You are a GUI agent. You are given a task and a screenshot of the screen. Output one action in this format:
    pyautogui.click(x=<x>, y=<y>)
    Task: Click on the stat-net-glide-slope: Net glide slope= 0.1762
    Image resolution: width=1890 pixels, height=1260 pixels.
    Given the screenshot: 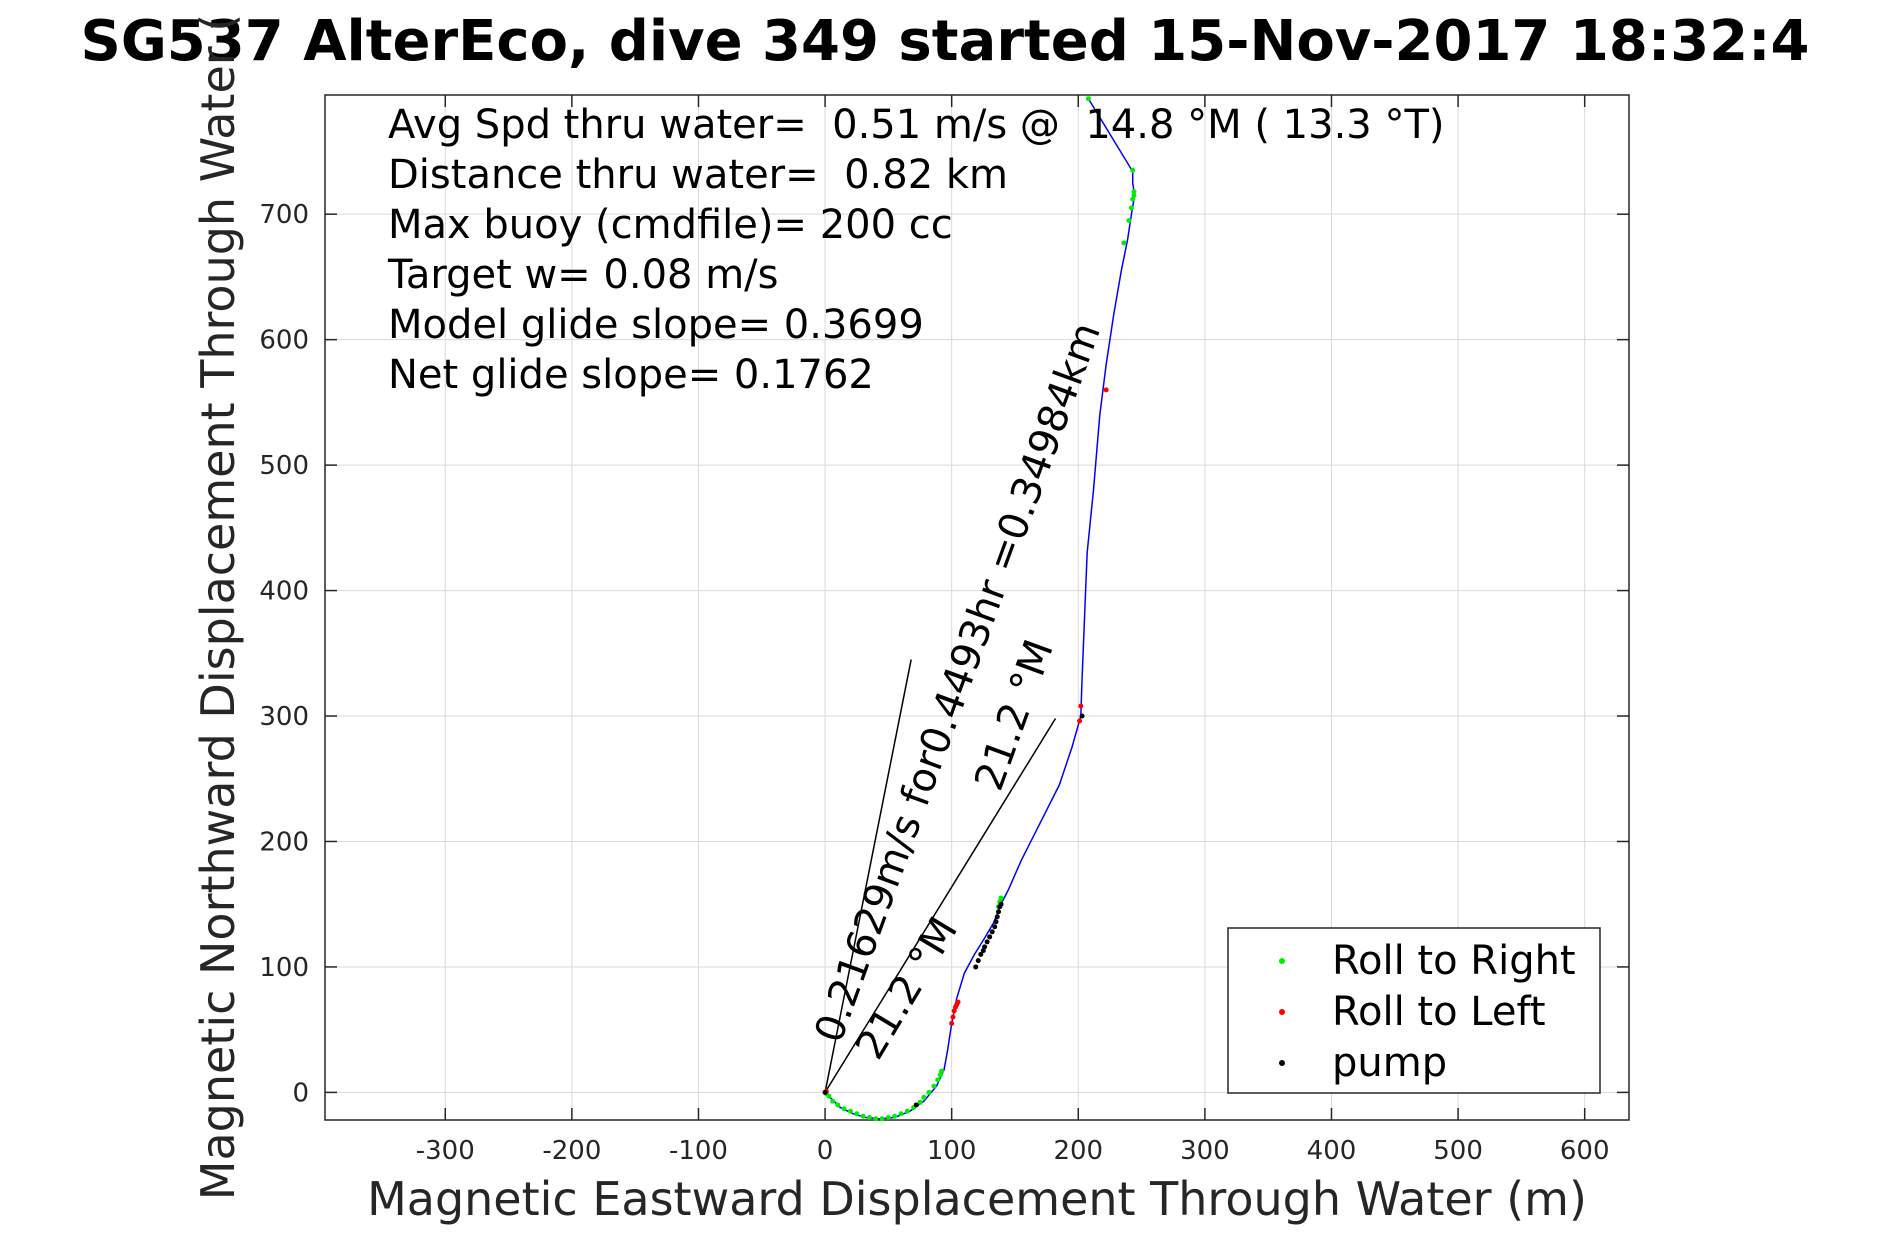 What is the action you would take?
    pyautogui.click(x=631, y=375)
    